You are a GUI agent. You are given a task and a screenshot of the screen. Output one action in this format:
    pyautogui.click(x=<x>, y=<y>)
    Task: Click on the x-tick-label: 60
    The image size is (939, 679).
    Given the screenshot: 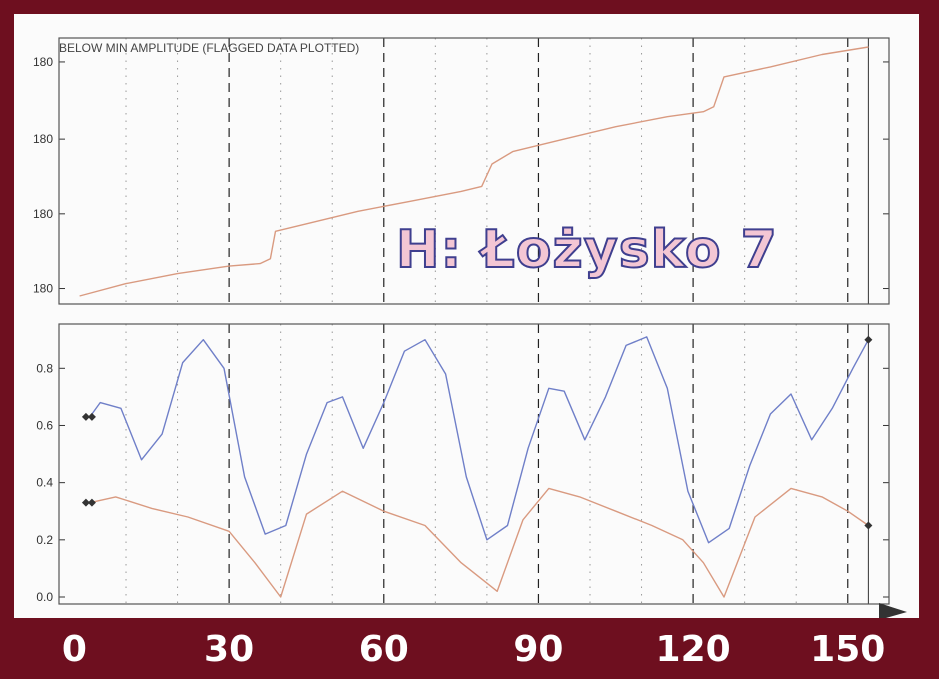 What is the action you would take?
    pyautogui.click(x=383, y=649)
    